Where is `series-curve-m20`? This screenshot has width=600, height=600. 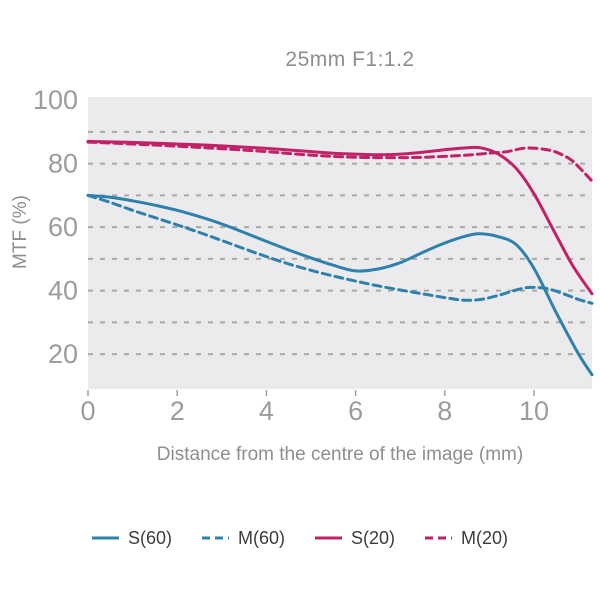
series-curve-m20 is located at coordinates (340, 161).